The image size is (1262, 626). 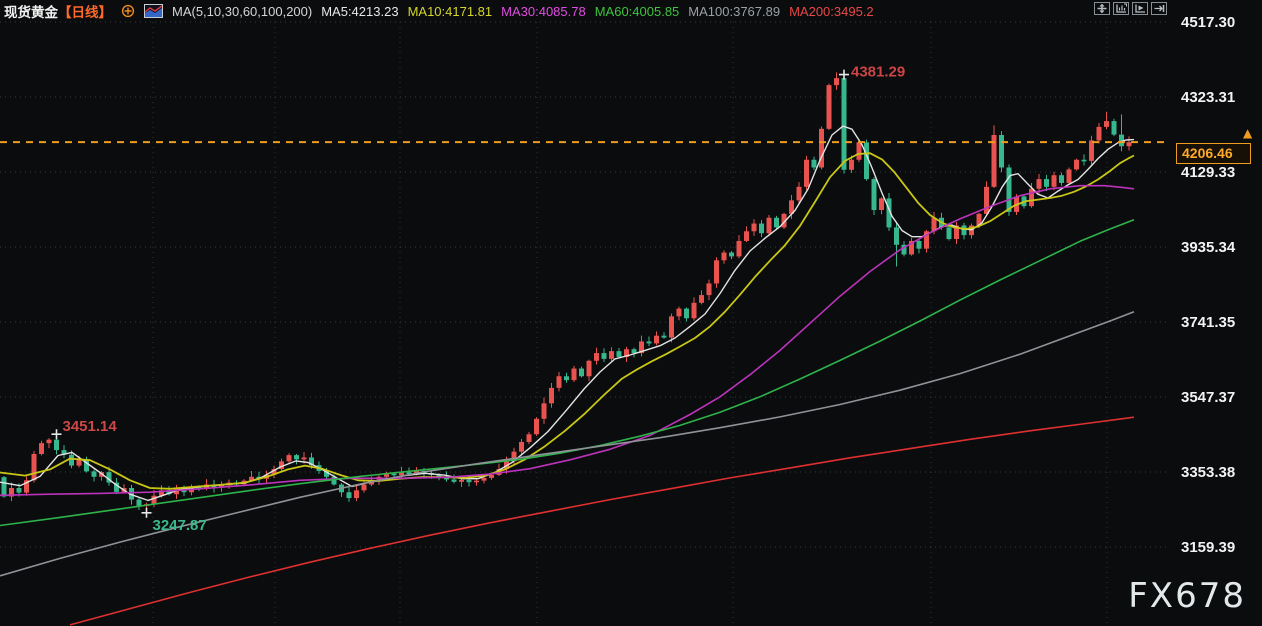 I want to click on period-tag: 【日线】, so click(x=85, y=12).